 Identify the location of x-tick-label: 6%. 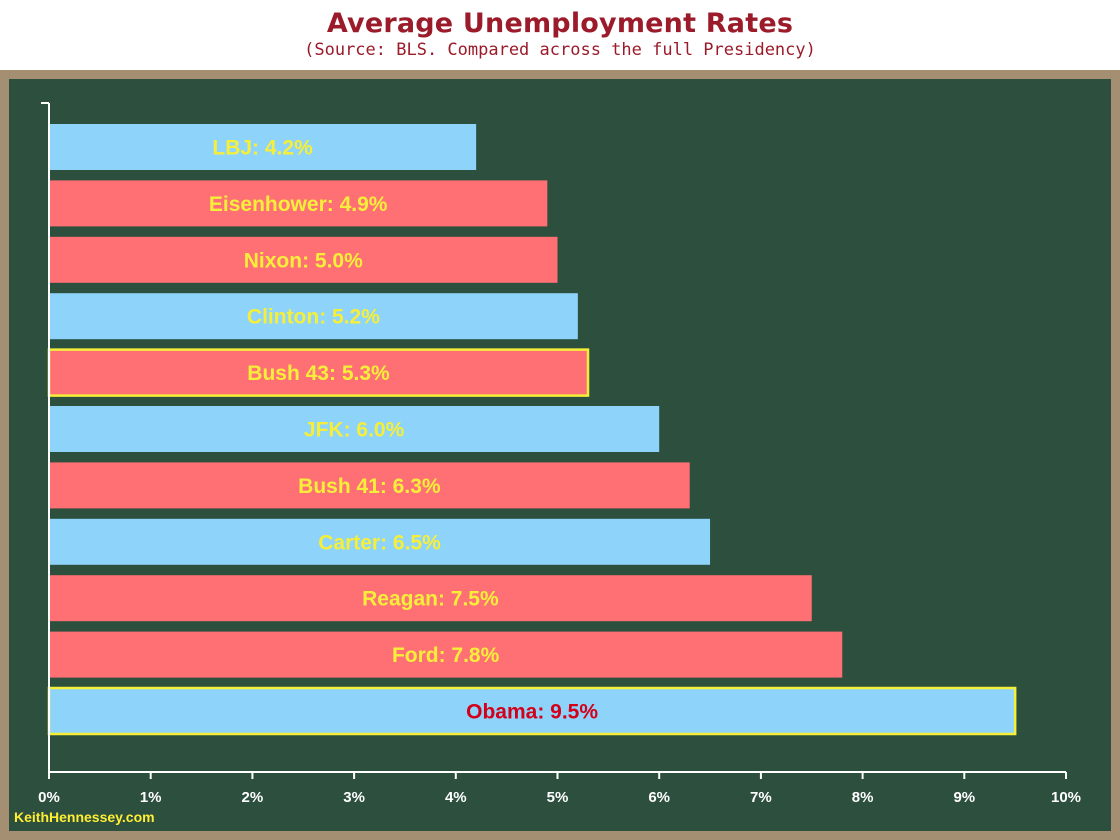
(659, 797).